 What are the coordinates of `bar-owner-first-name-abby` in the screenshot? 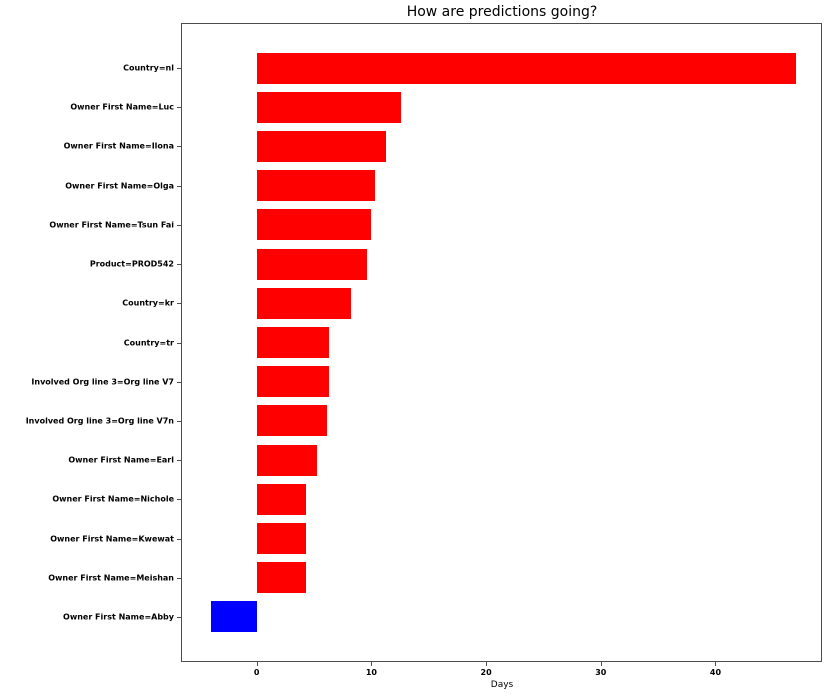 It's located at (233, 617).